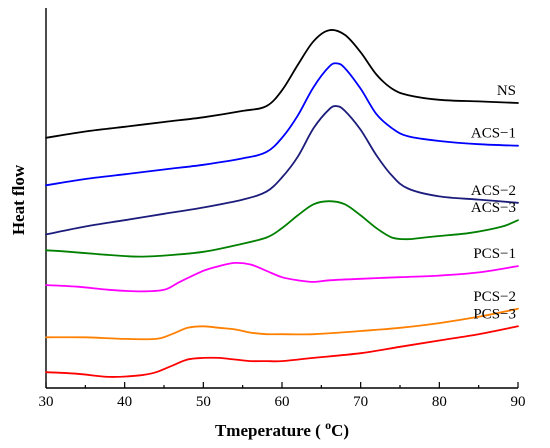 The width and height of the screenshot is (550, 448). I want to click on series-label-acs-1: ACS−1, so click(493, 134).